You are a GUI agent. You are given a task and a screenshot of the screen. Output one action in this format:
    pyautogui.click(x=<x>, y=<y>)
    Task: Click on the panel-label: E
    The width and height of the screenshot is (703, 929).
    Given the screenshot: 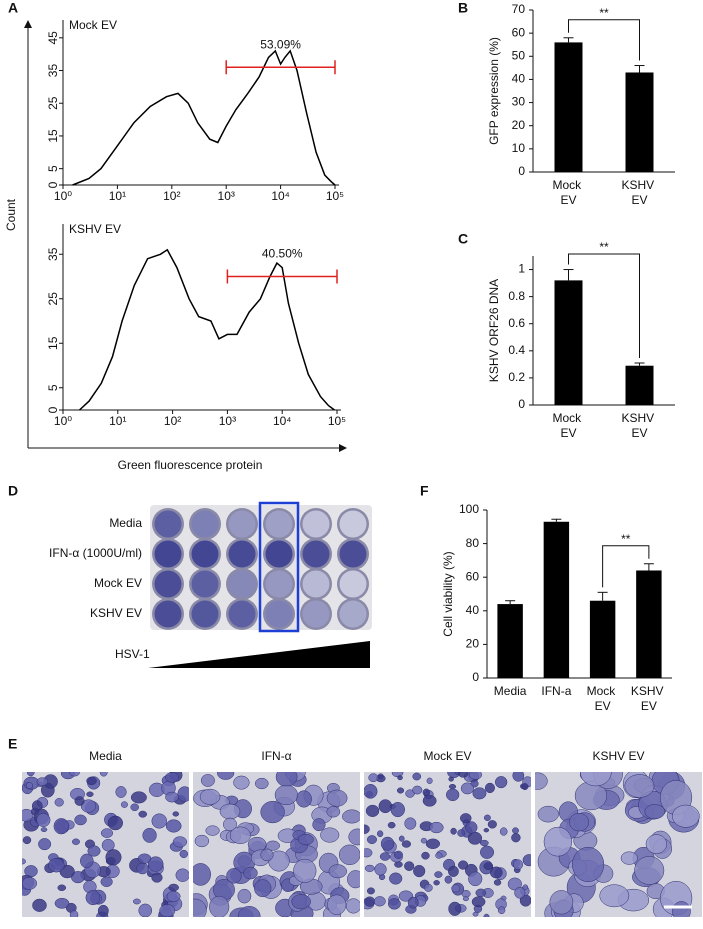 What is the action you would take?
    pyautogui.click(x=12, y=744)
    